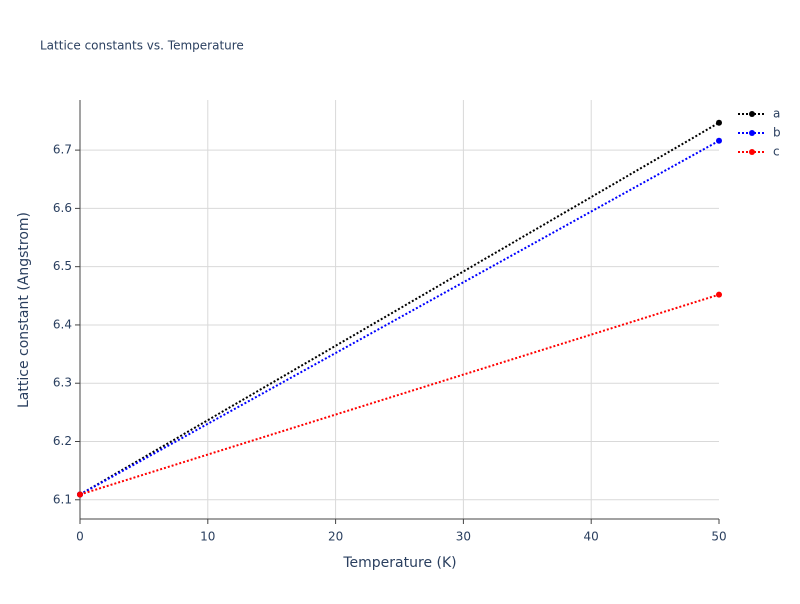 The width and height of the screenshot is (800, 604). What do you see at coordinates (62, 324) in the screenshot?
I see `y-tick-label: 6.4` at bounding box center [62, 324].